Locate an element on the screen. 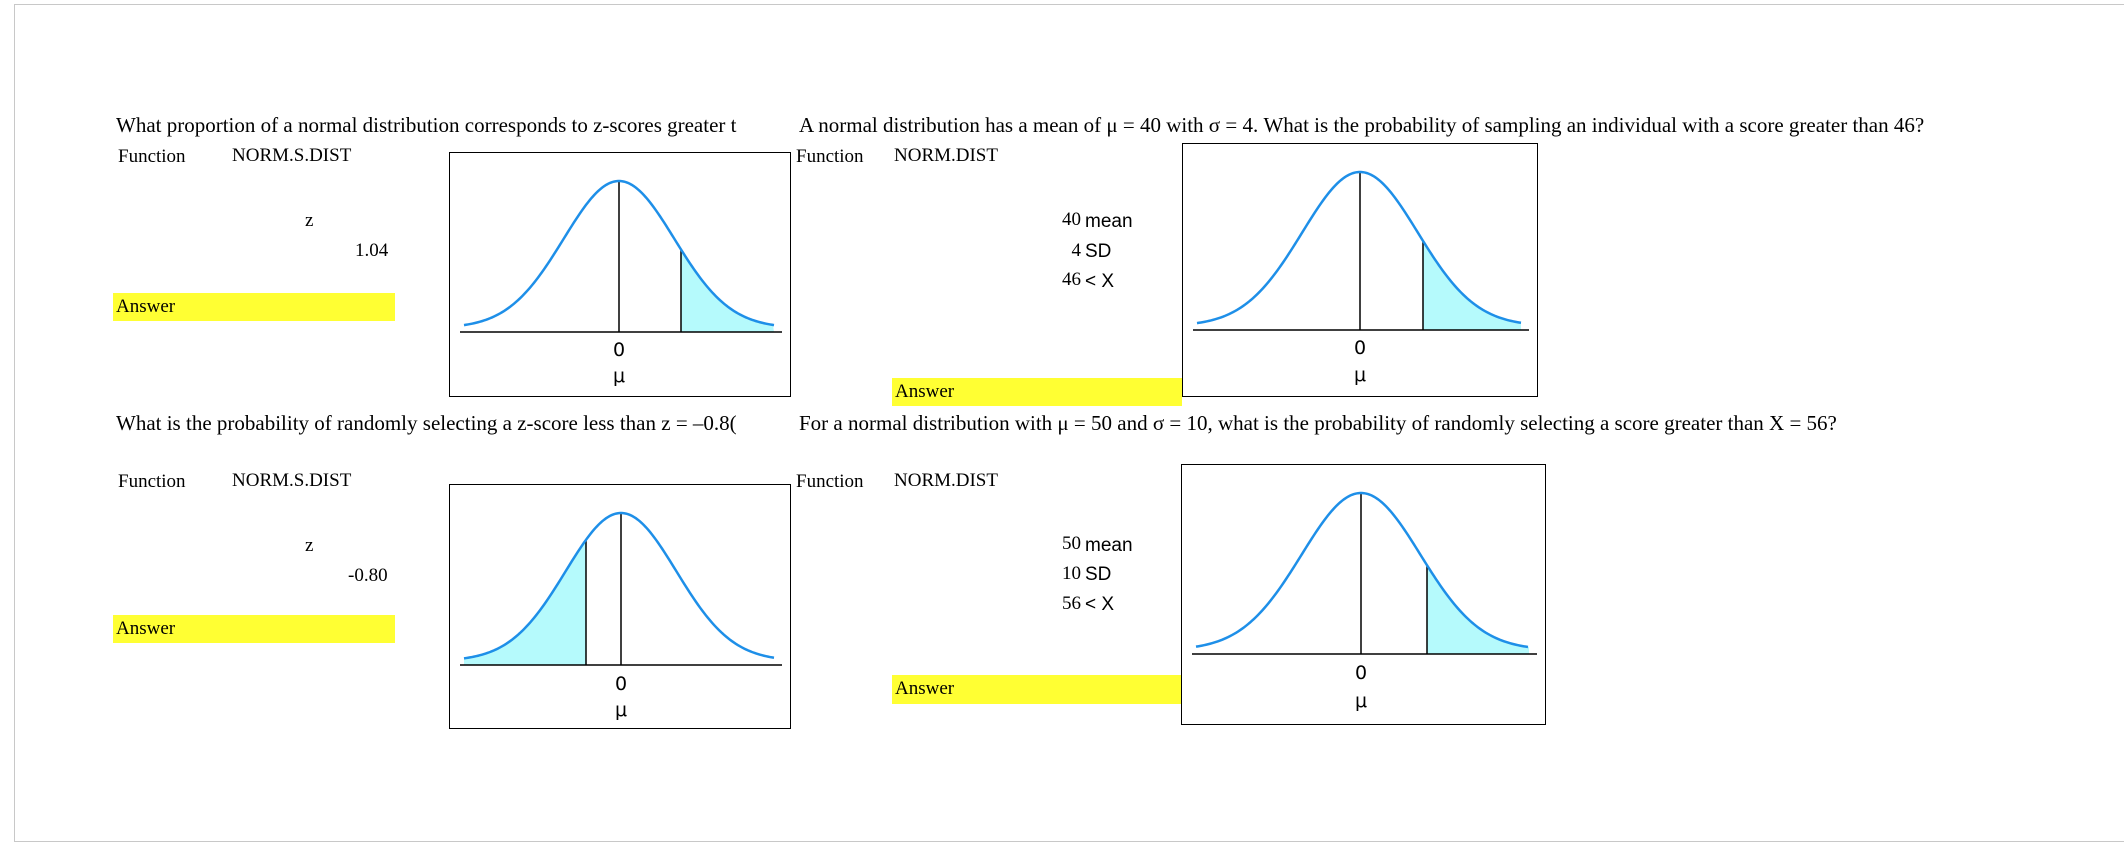  mu-label-3: μ is located at coordinates (621, 710).